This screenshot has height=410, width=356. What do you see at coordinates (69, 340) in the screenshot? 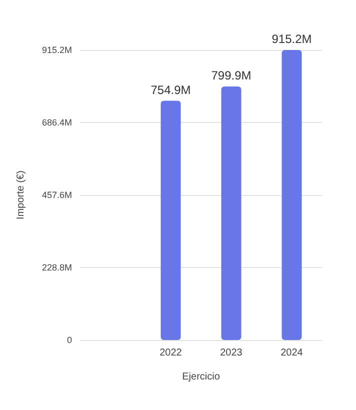
I see `y-tick-label: 0` at bounding box center [69, 340].